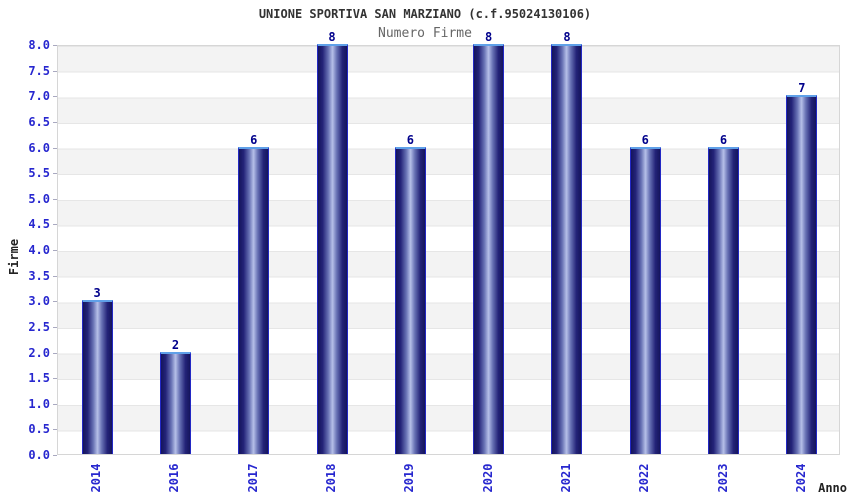 The width and height of the screenshot is (850, 500). What do you see at coordinates (254, 293) in the screenshot?
I see `bar-2017: 6` at bounding box center [254, 293].